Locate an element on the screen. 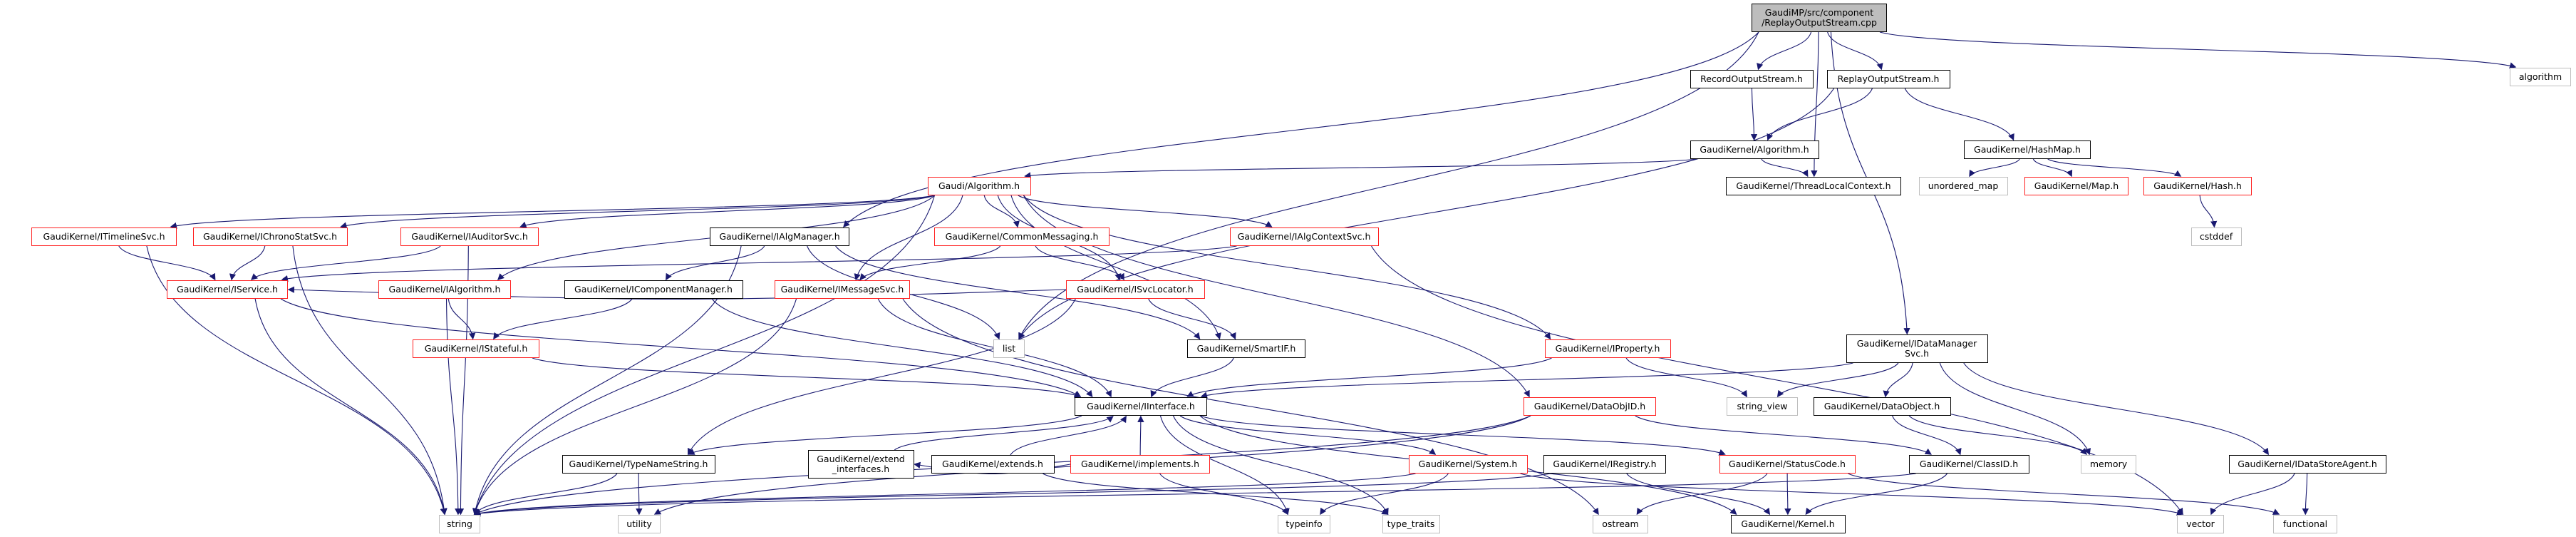  graph-node-gk_hash_h: GaudiKernel/Hash.h is located at coordinates (2198, 186).